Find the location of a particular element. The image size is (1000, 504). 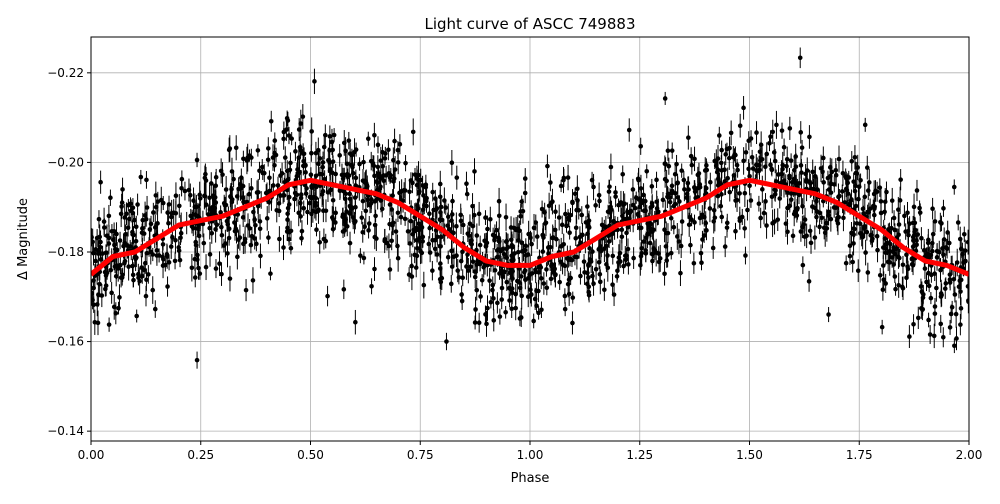

y-tick-label: −0.14 is located at coordinates (65, 431).